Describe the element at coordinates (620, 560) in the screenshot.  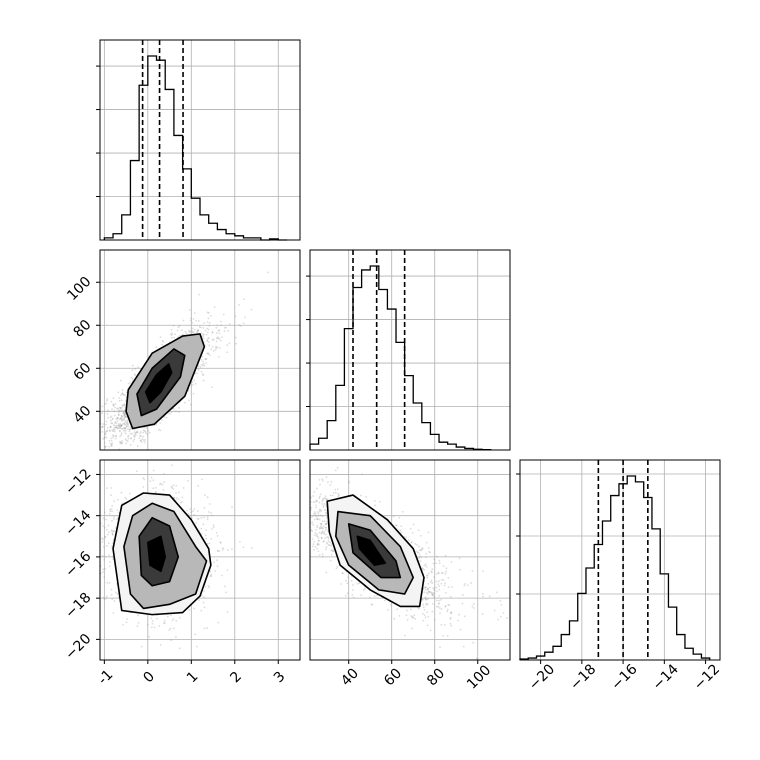
I see `hist-2-frame` at that location.